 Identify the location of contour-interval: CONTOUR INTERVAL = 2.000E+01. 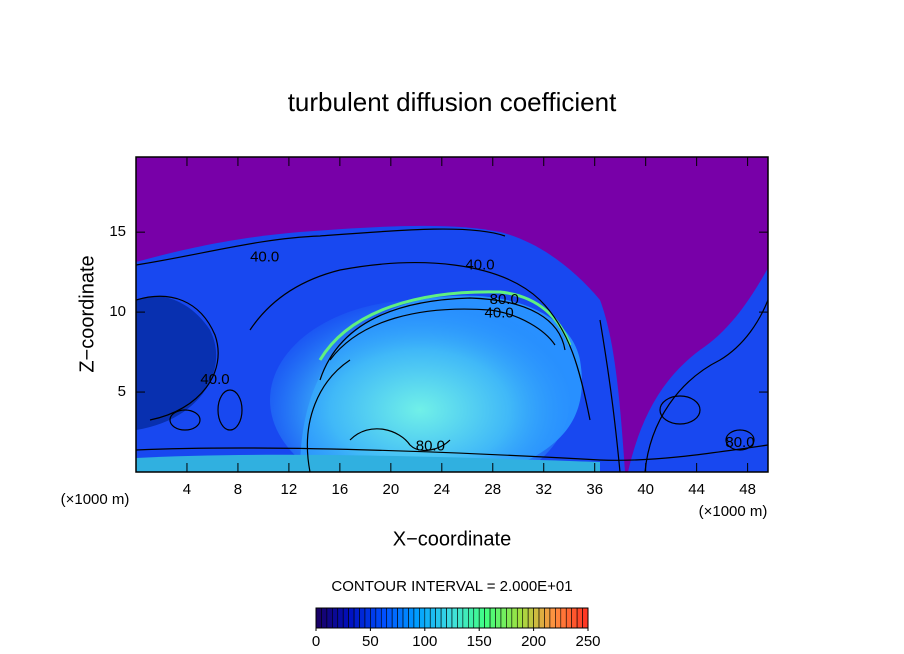
(451, 586).